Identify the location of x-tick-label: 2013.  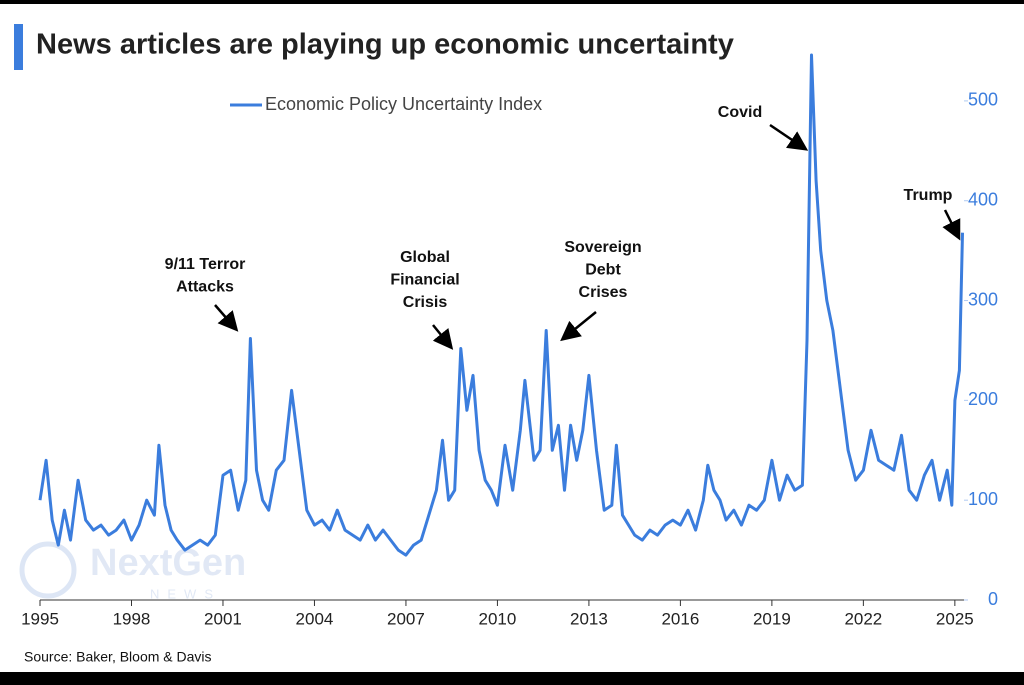
(589, 618).